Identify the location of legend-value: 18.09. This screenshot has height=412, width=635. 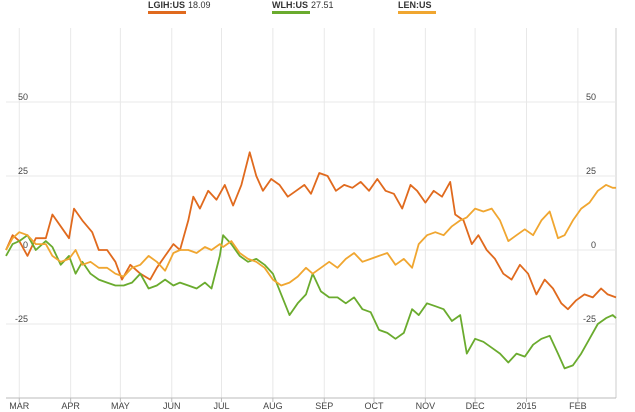
(199, 5).